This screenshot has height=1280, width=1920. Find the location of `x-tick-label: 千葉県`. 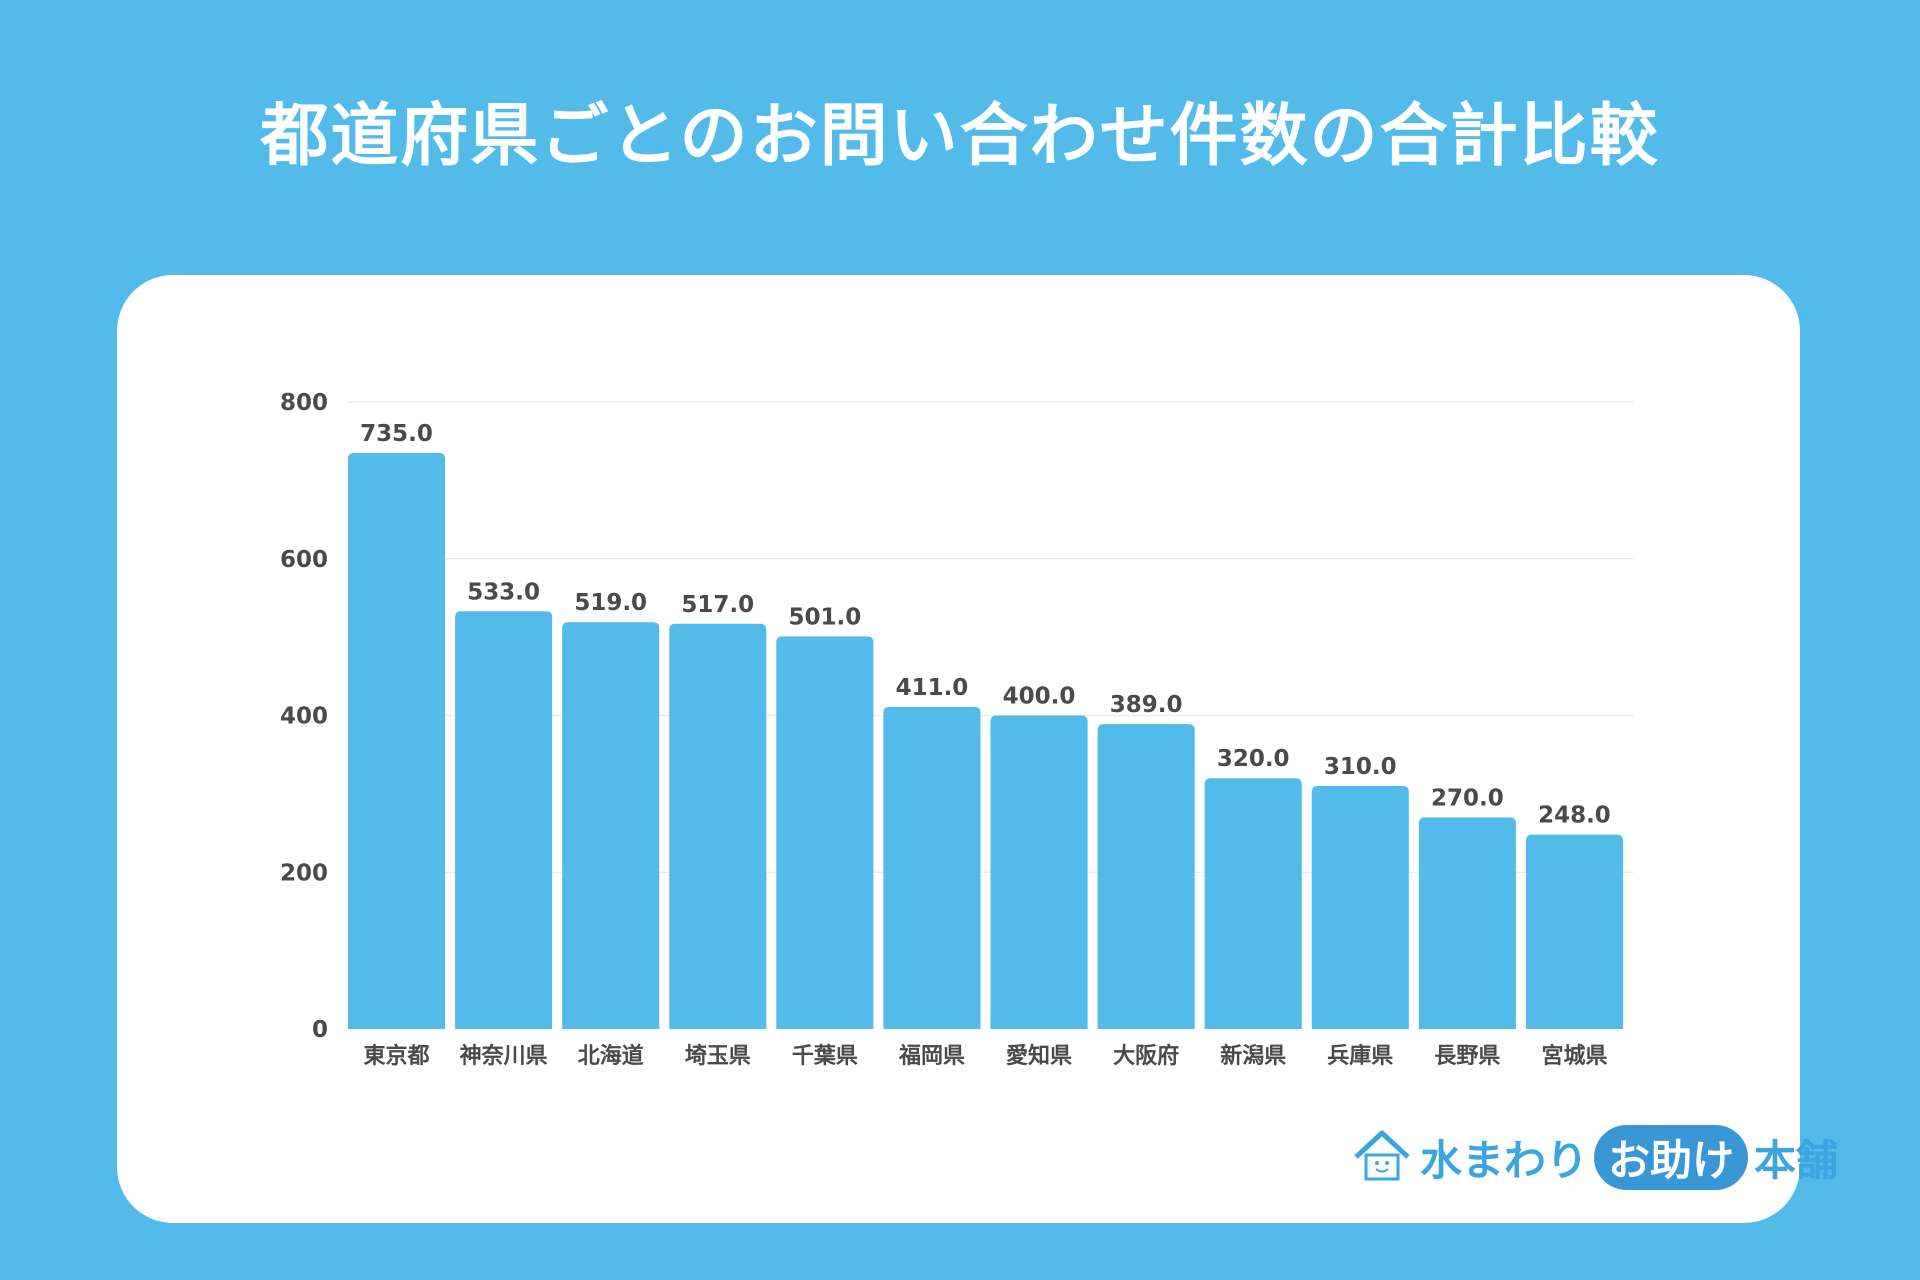

x-tick-label: 千葉県 is located at coordinates (825, 1056).